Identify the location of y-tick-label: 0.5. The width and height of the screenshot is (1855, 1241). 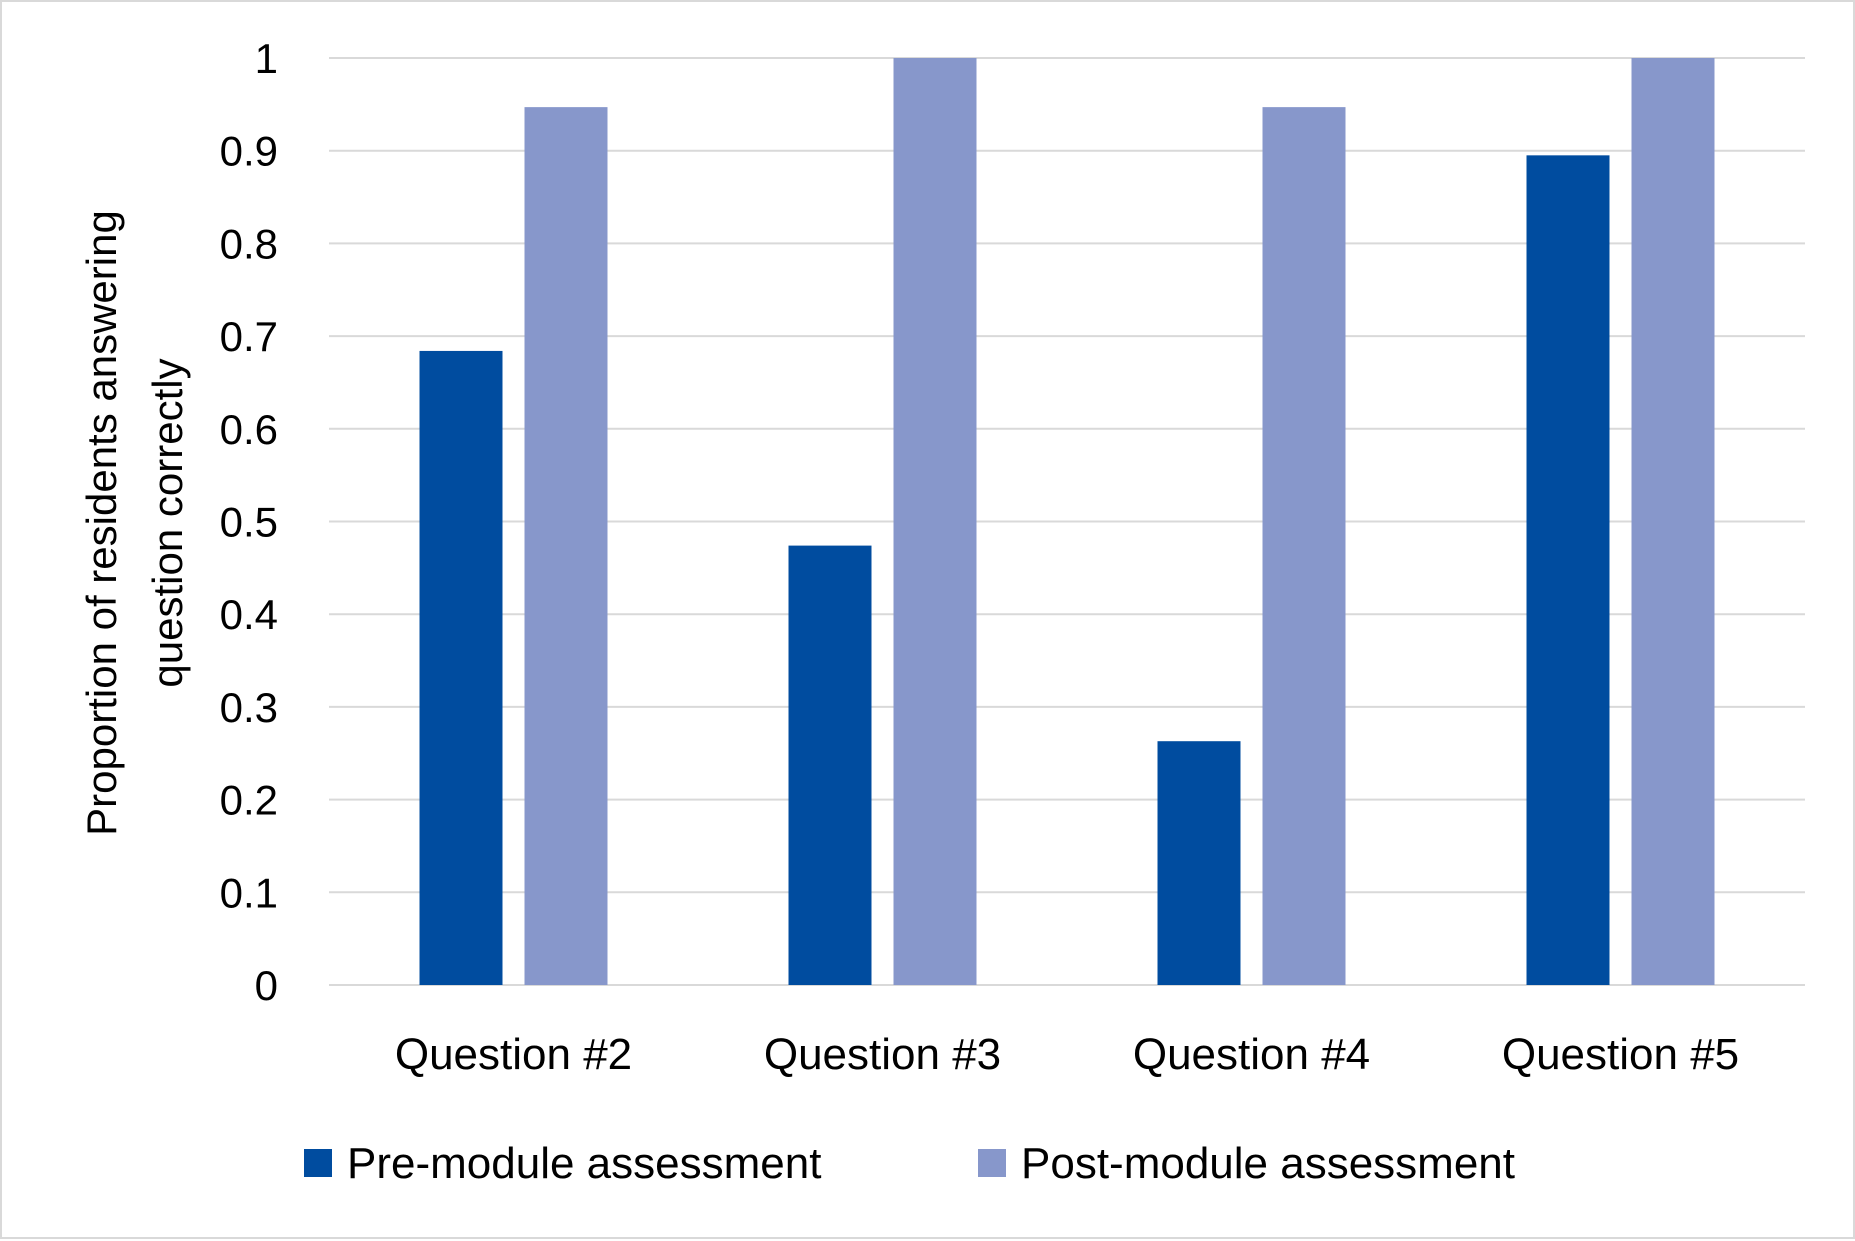
(249, 522).